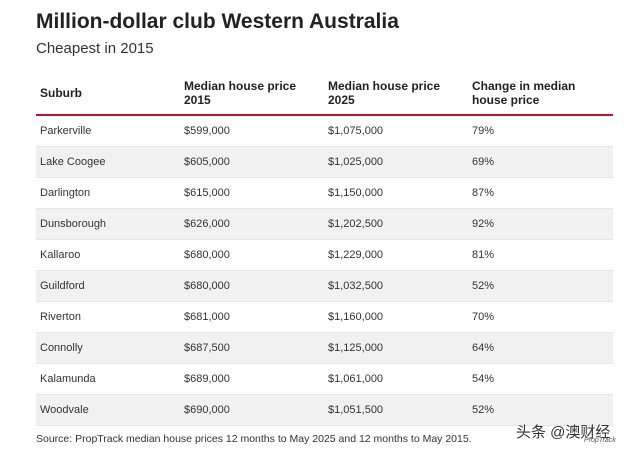 Image resolution: width=640 pixels, height=450 pixels. What do you see at coordinates (108, 162) in the screenshot?
I see `cell-suburb: Lake Coogee` at bounding box center [108, 162].